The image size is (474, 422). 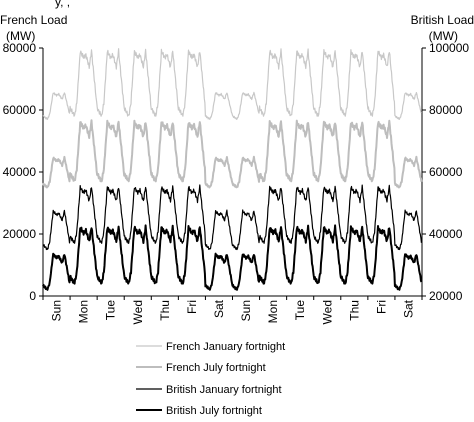 What do you see at coordinates (33, 20) in the screenshot?
I see `left-axis-title-line1: French Load` at bounding box center [33, 20].